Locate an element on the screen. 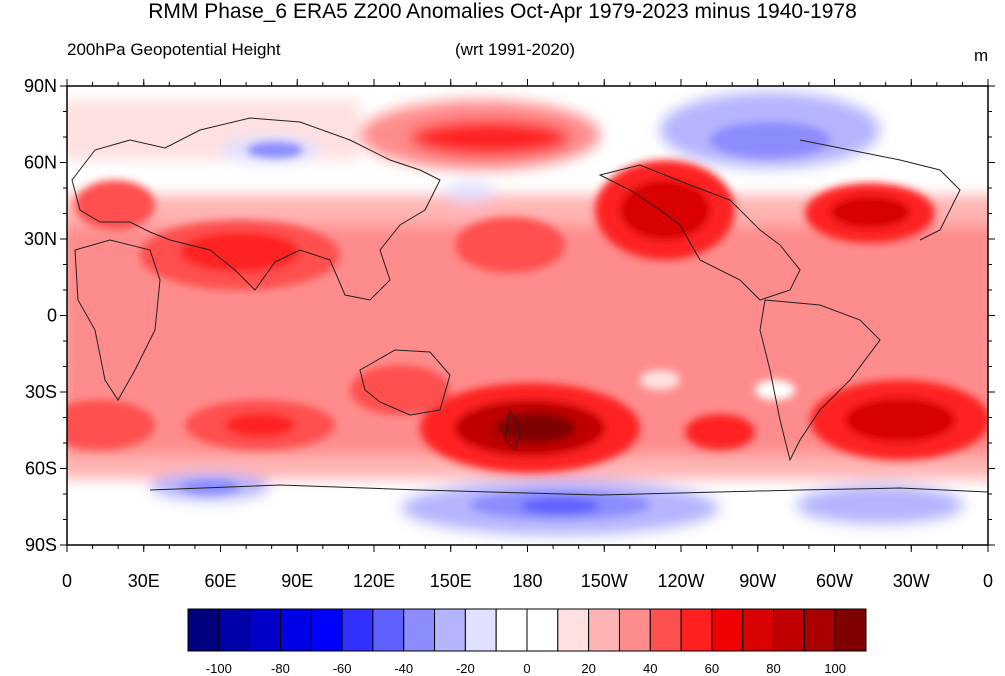 The width and height of the screenshot is (1005, 676). colorbar-label: 100 is located at coordinates (835, 668).